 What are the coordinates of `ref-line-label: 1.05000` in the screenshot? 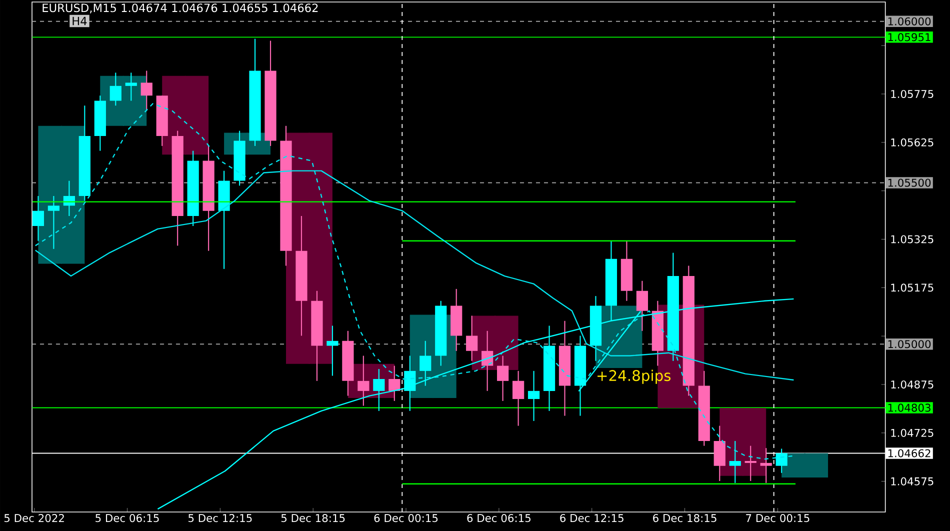 It's located at (909, 344).